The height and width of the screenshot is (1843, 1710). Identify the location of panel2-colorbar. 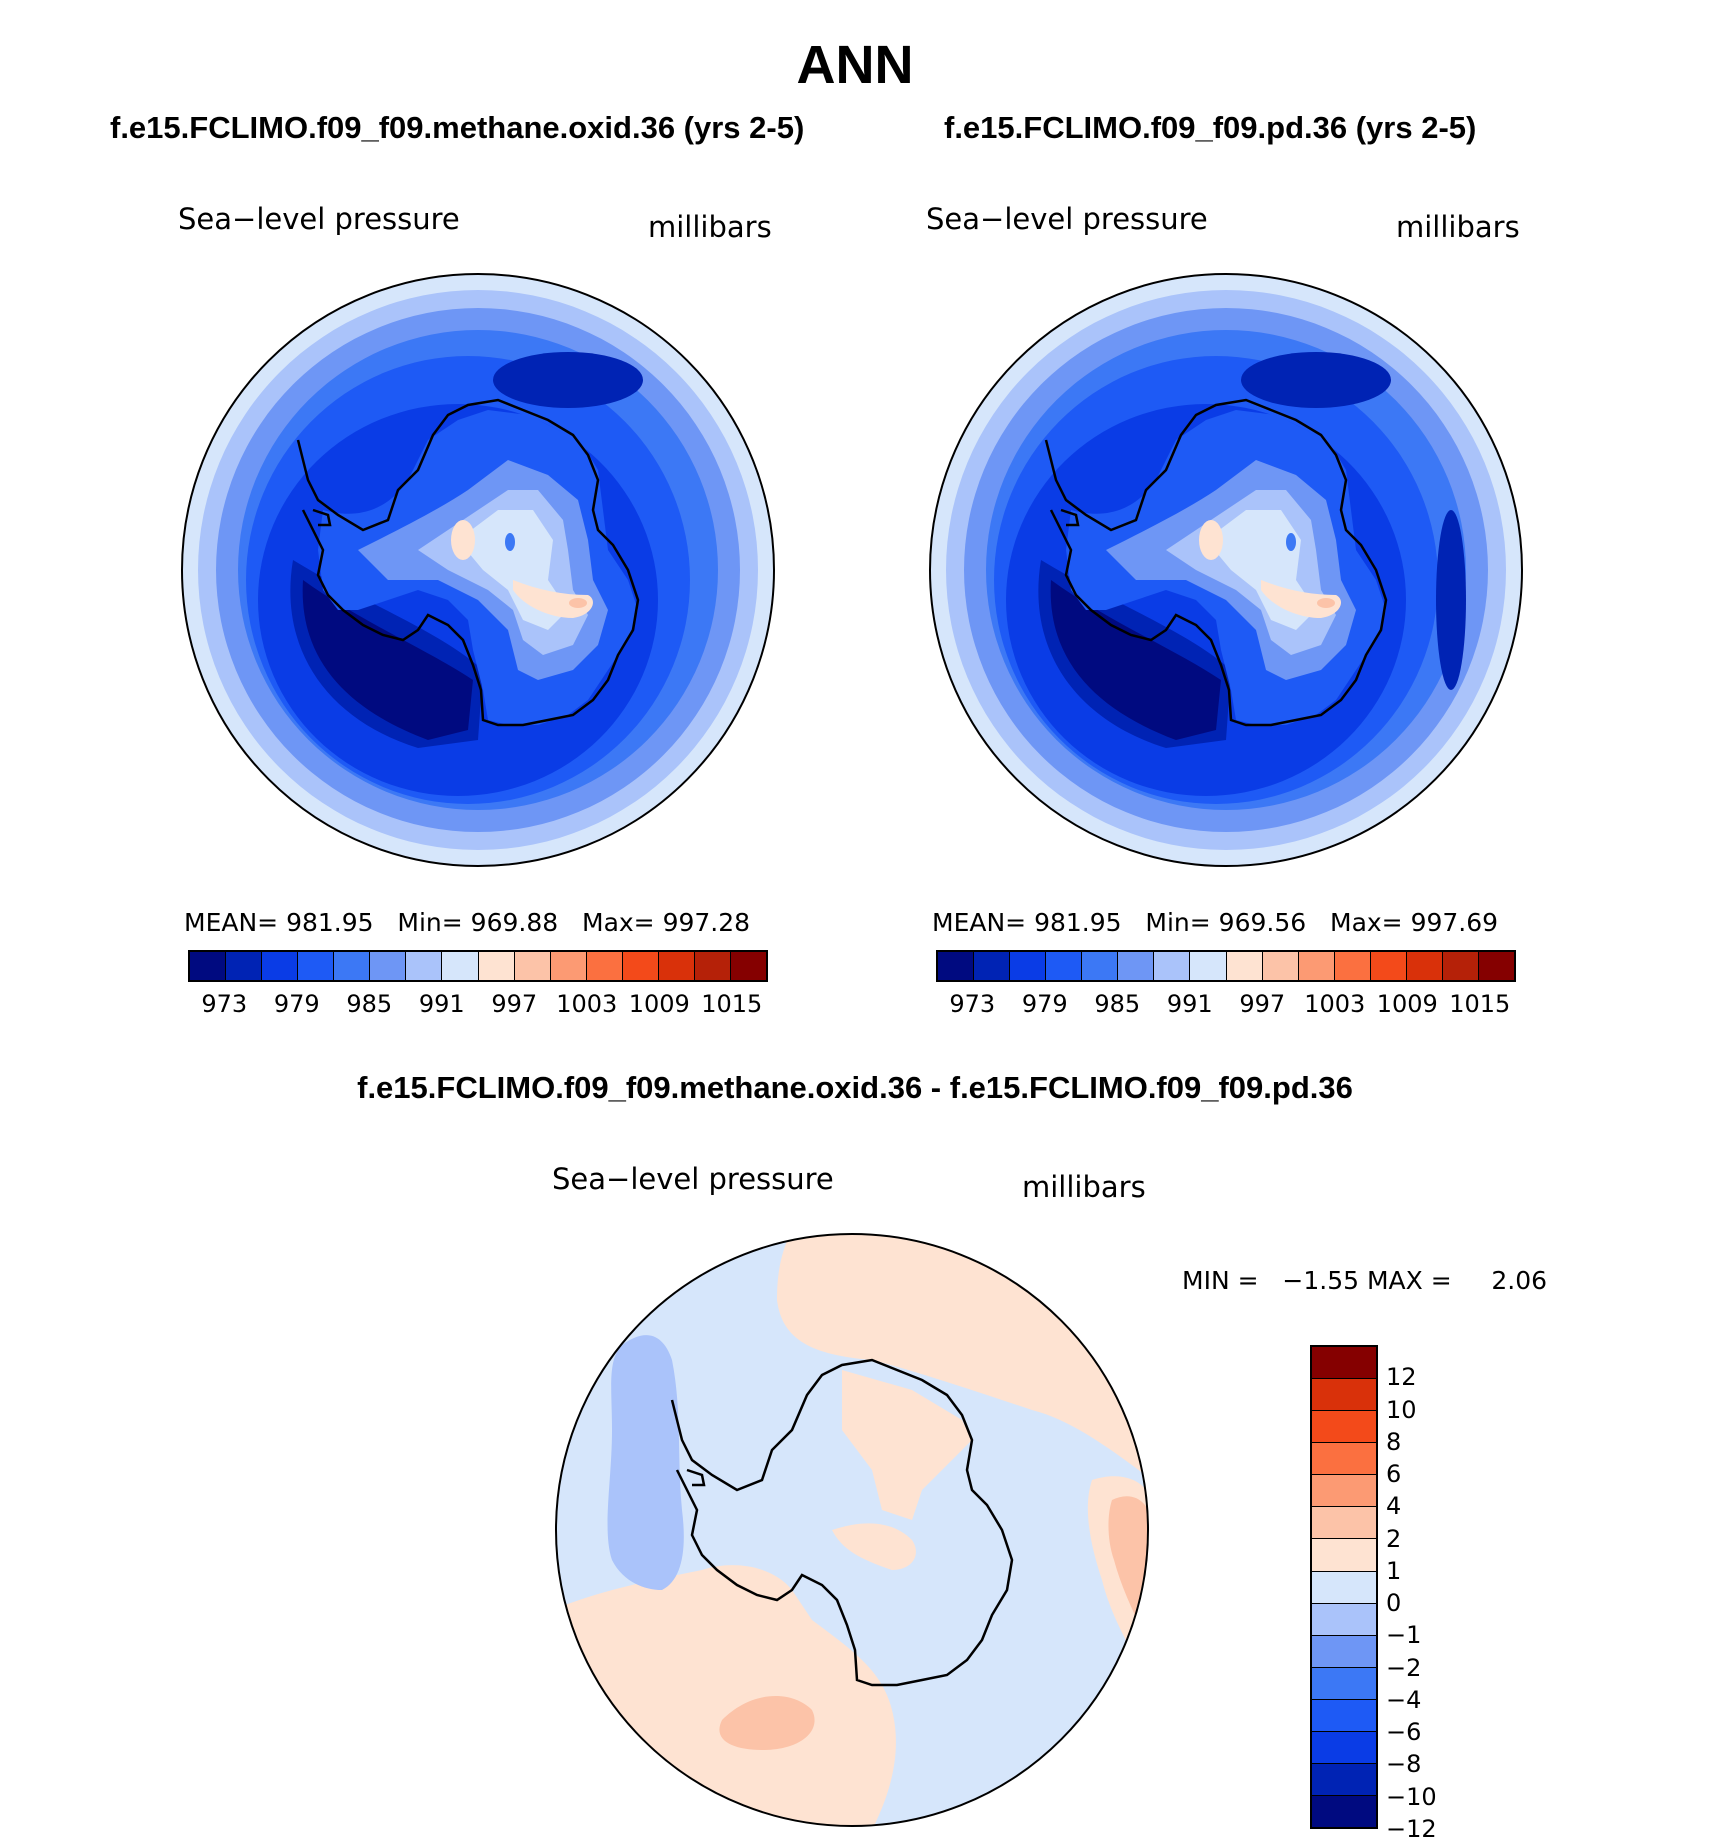
(1226, 966).